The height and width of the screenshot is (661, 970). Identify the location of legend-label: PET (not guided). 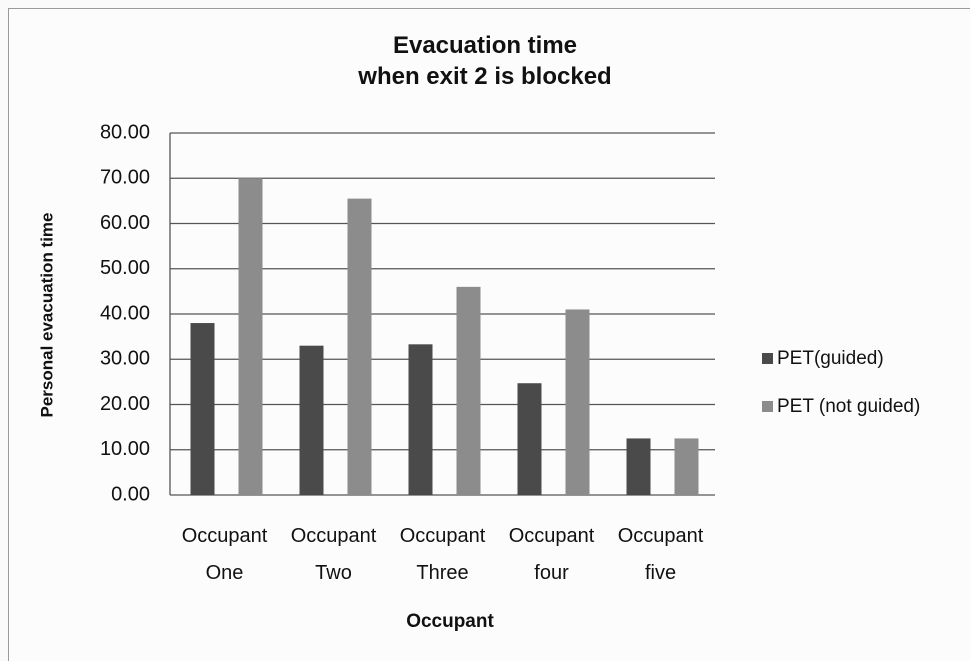
(848, 406).